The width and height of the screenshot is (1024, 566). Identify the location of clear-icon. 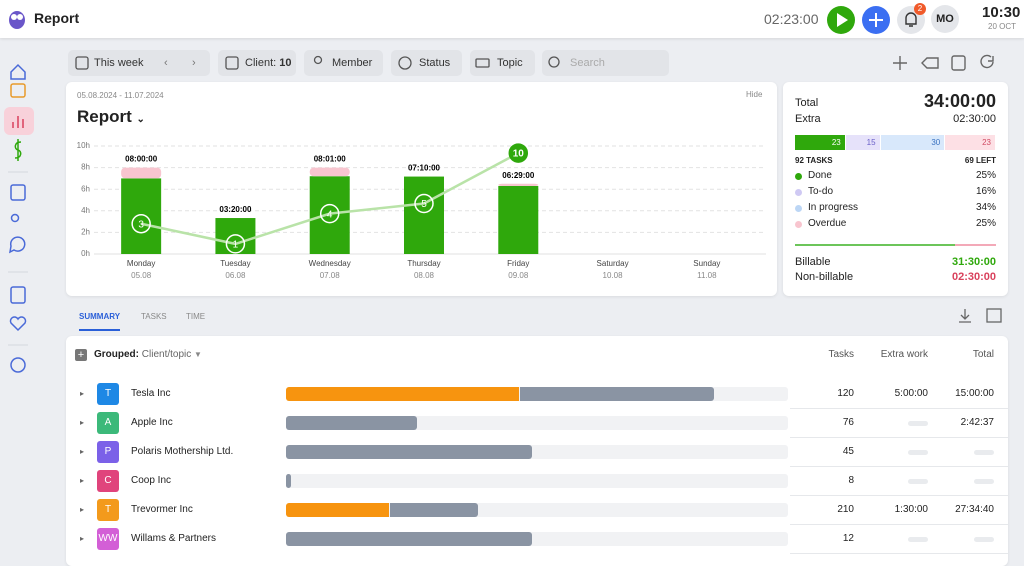
(930, 63).